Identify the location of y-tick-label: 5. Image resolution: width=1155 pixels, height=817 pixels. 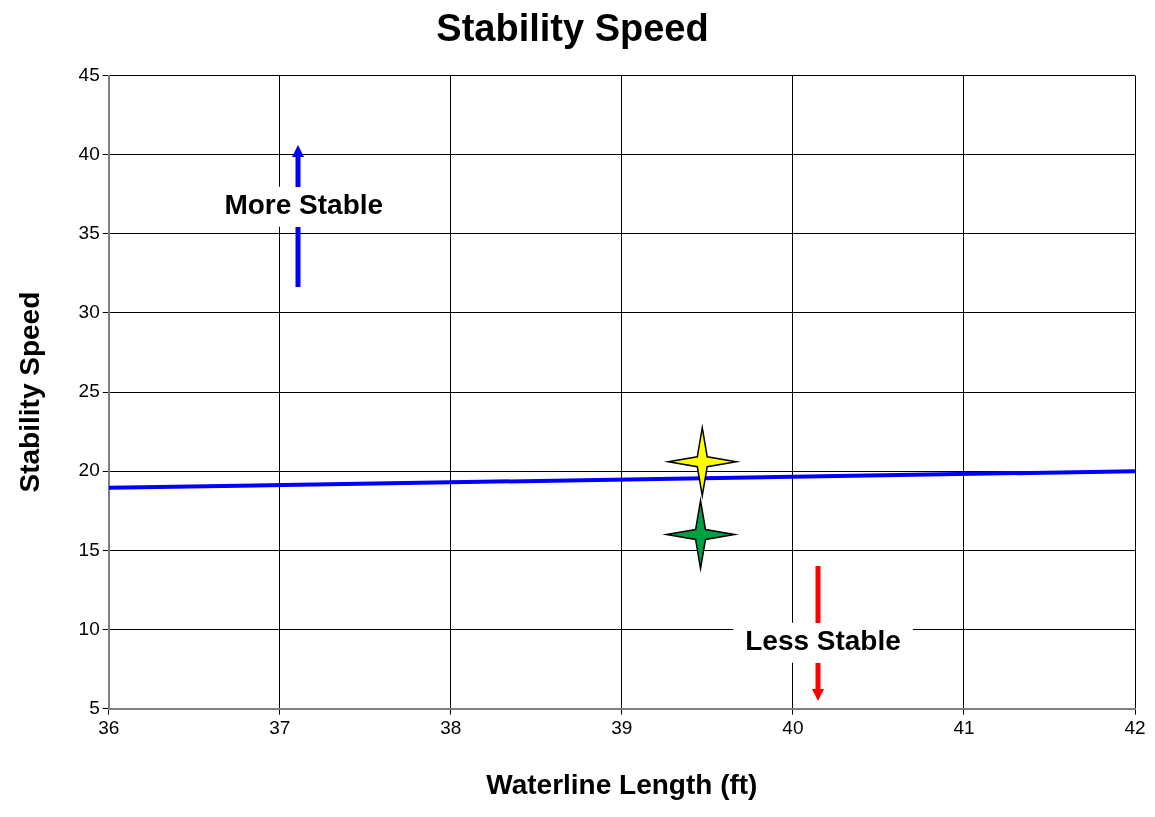
(94, 707).